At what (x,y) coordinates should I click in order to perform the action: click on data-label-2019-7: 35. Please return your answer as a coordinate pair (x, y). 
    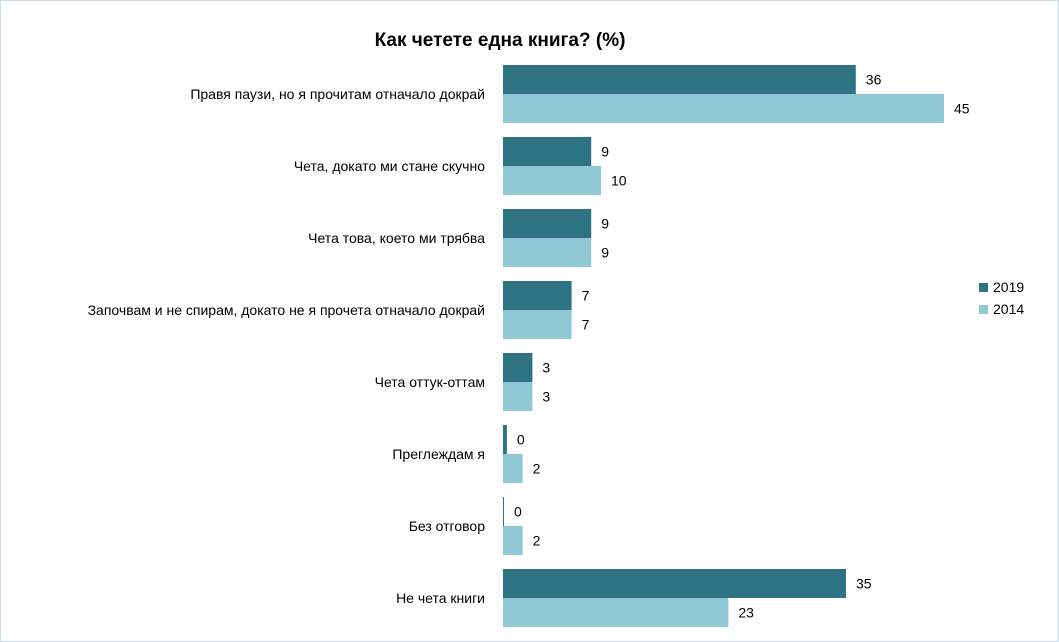
    Looking at the image, I should click on (864, 584).